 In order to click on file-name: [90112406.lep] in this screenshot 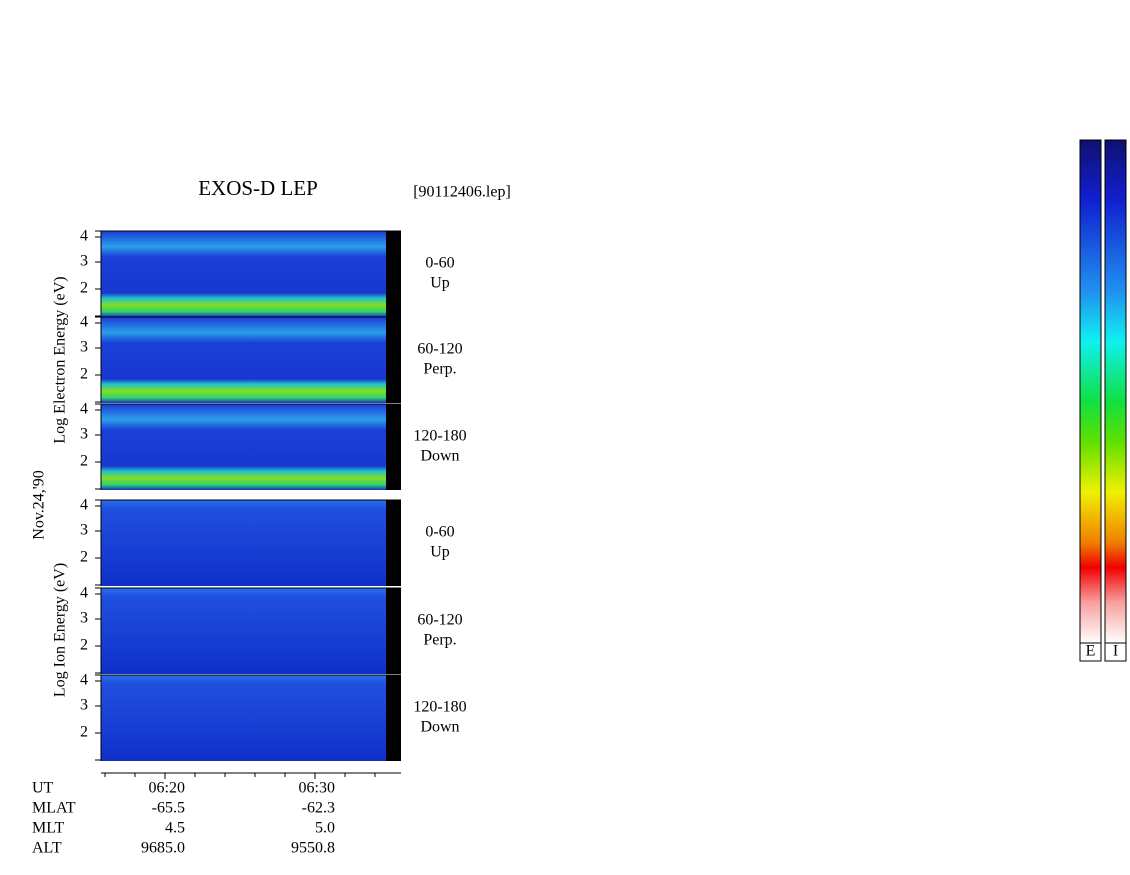, I will do `click(462, 192)`.